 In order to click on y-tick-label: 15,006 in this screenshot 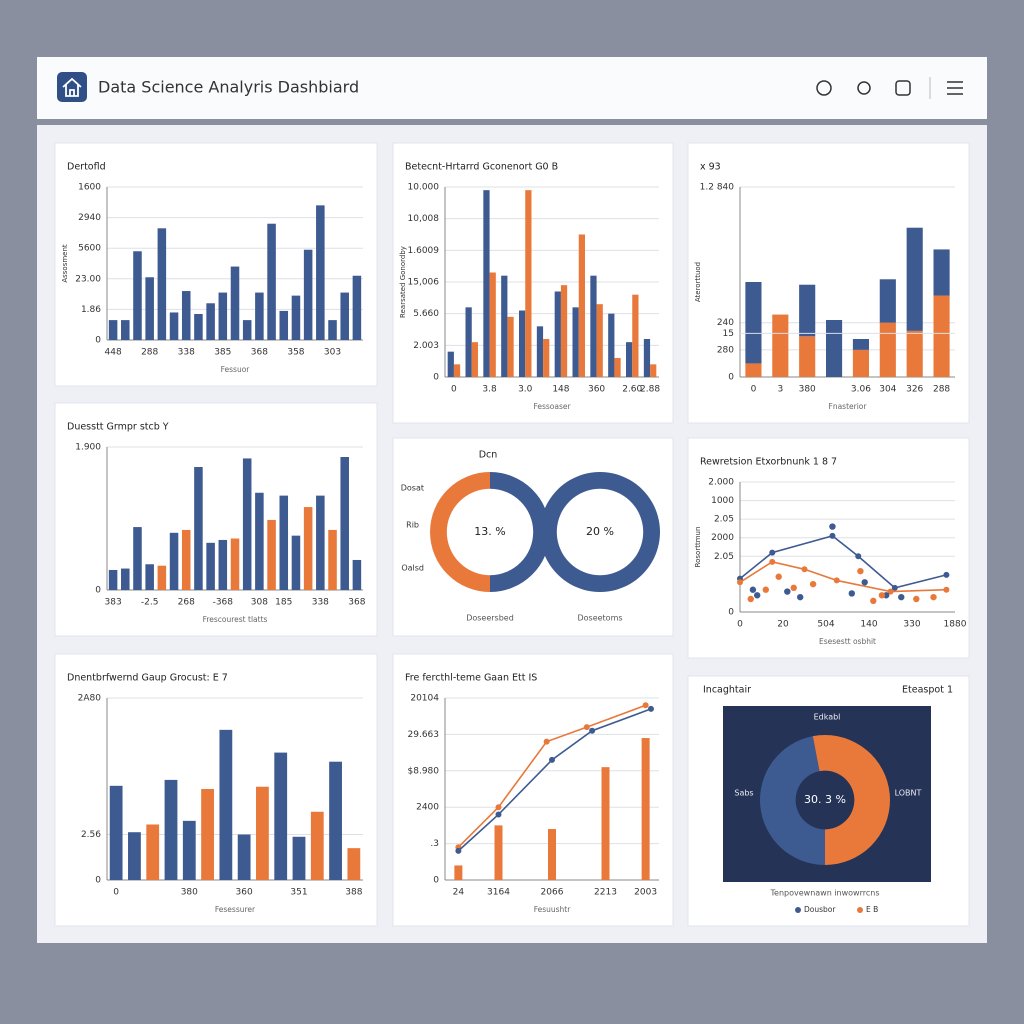, I will do `click(424, 283)`.